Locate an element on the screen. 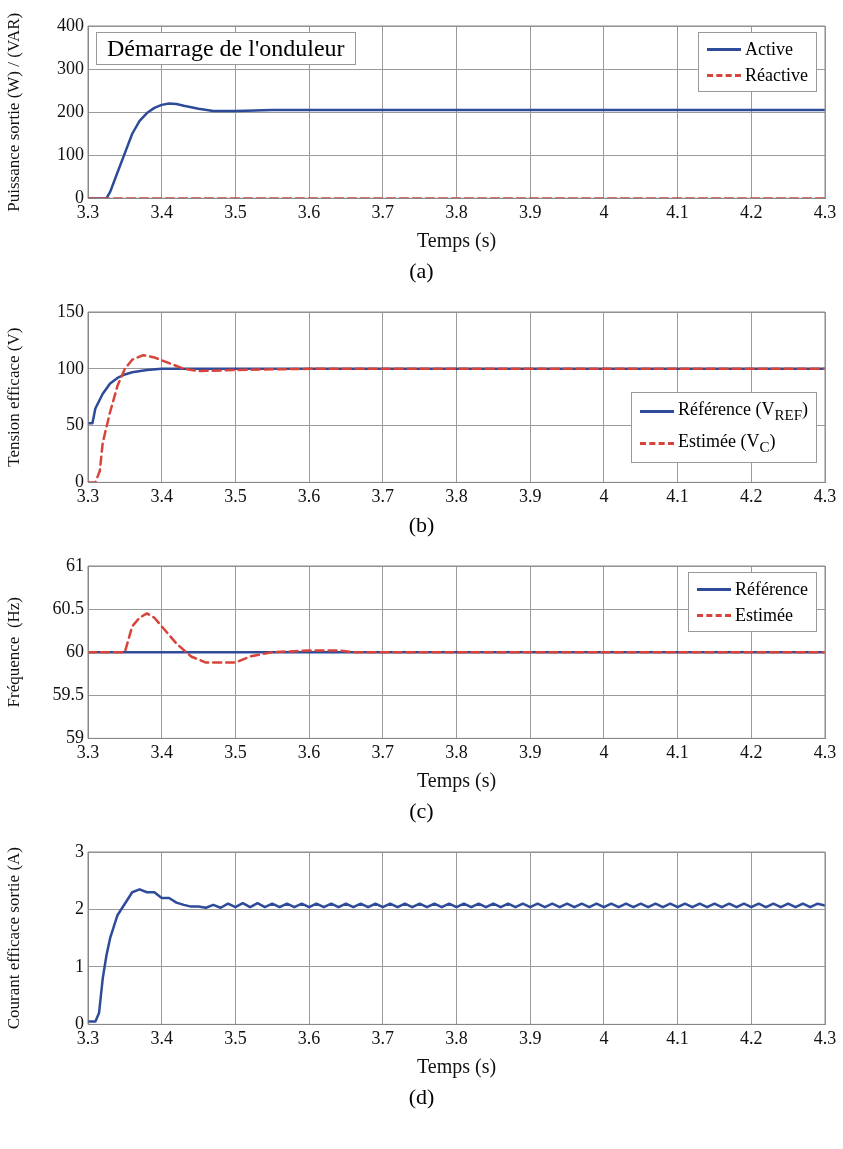 This screenshot has width=843, height=1149. y-axis-title: Tension efficace (V) is located at coordinates (13, 397).